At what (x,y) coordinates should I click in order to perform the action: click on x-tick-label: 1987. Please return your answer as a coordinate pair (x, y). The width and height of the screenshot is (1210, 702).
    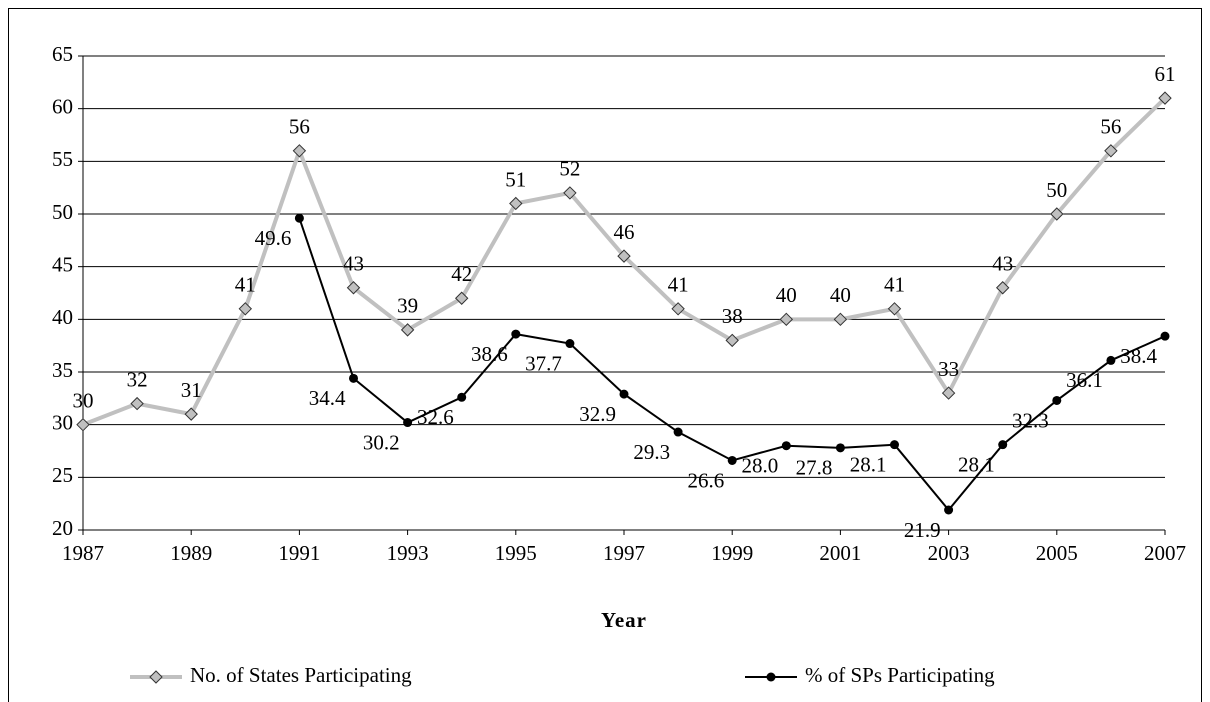
    Looking at the image, I should click on (83, 553).